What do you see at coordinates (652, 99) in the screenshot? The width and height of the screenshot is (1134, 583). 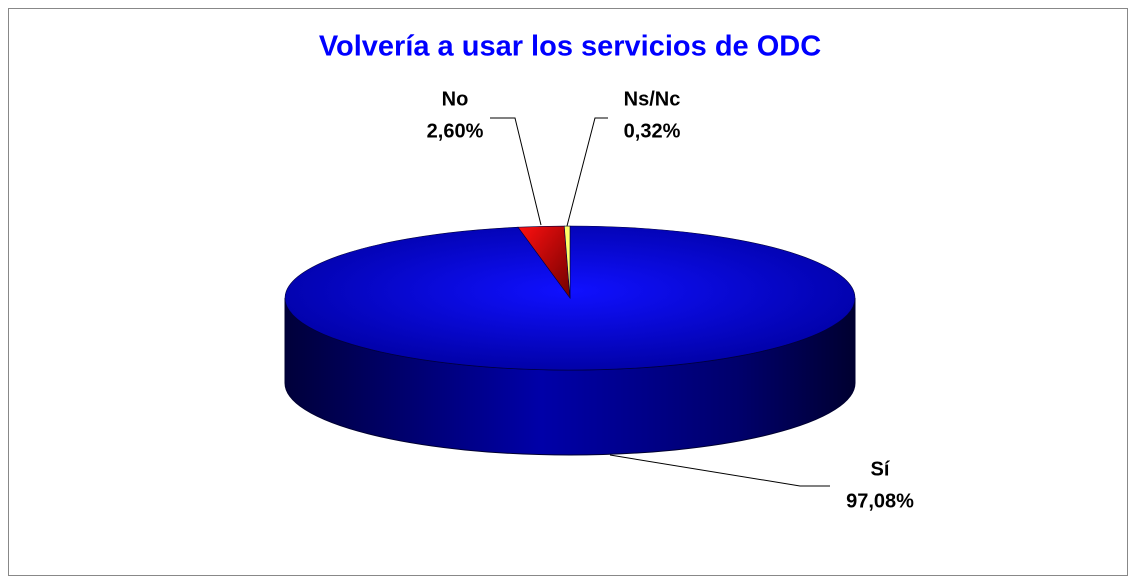 I see `slice-label: Ns/Nc` at bounding box center [652, 99].